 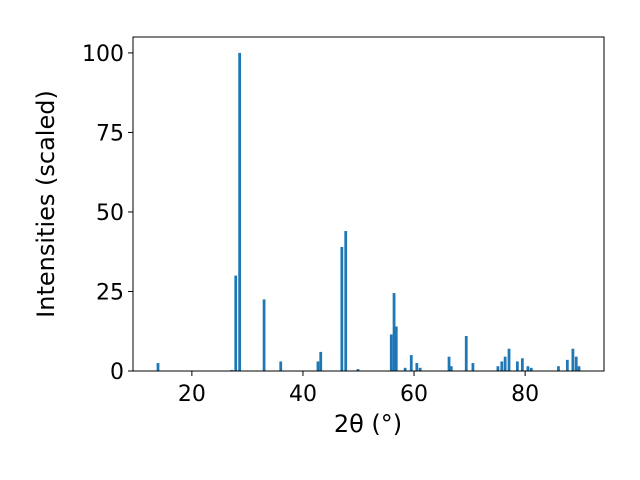 What do you see at coordinates (46, 204) in the screenshot?
I see `y-axis-label: Intensities (scaled)` at bounding box center [46, 204].